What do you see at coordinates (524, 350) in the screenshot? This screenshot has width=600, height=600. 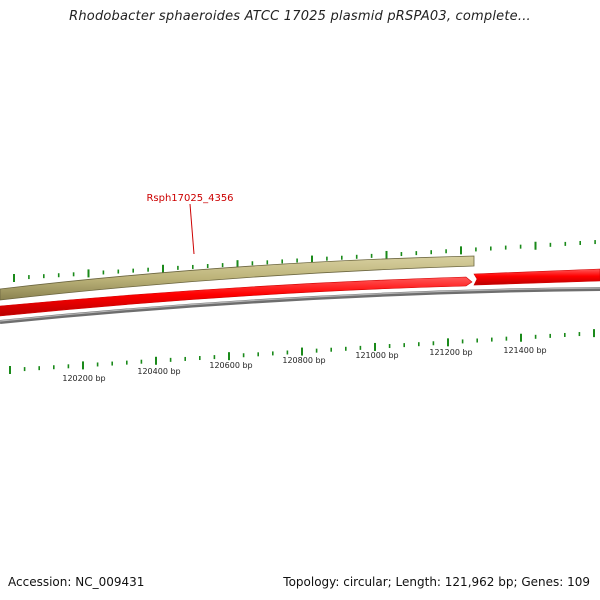 I see `ruler-label: 121400 bp` at bounding box center [524, 350].